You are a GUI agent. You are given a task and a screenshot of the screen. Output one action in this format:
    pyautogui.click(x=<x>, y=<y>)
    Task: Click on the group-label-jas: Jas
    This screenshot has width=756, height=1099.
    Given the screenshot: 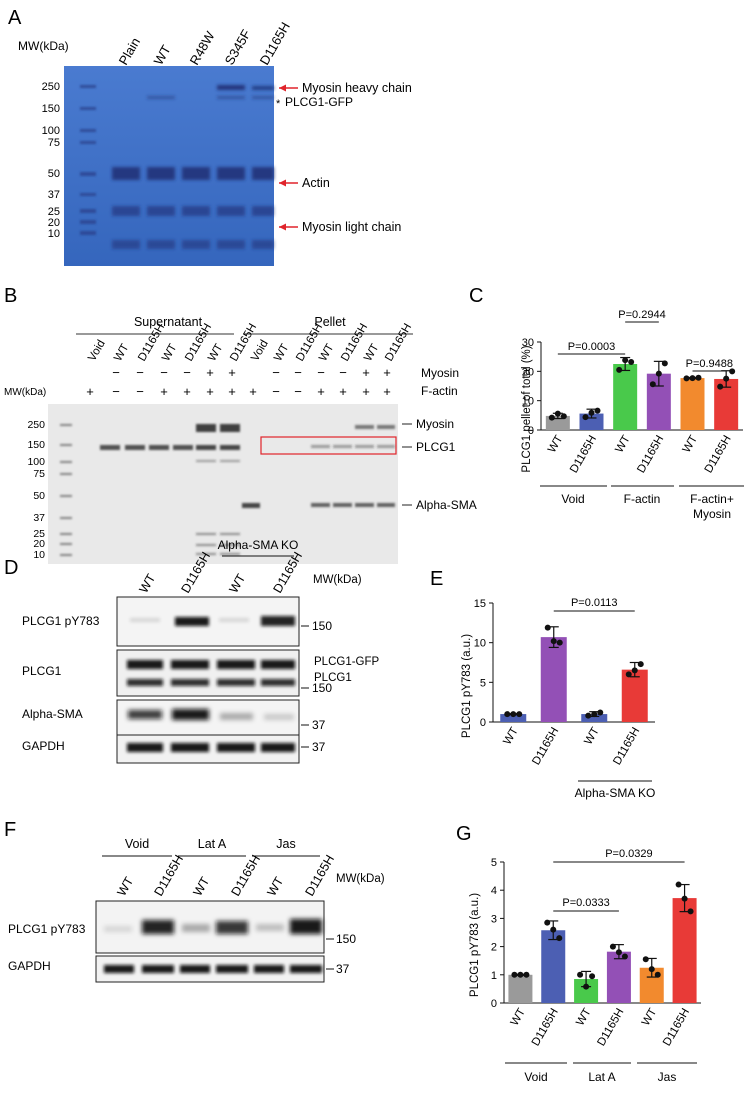 What is the action you would take?
    pyautogui.click(x=285, y=844)
    